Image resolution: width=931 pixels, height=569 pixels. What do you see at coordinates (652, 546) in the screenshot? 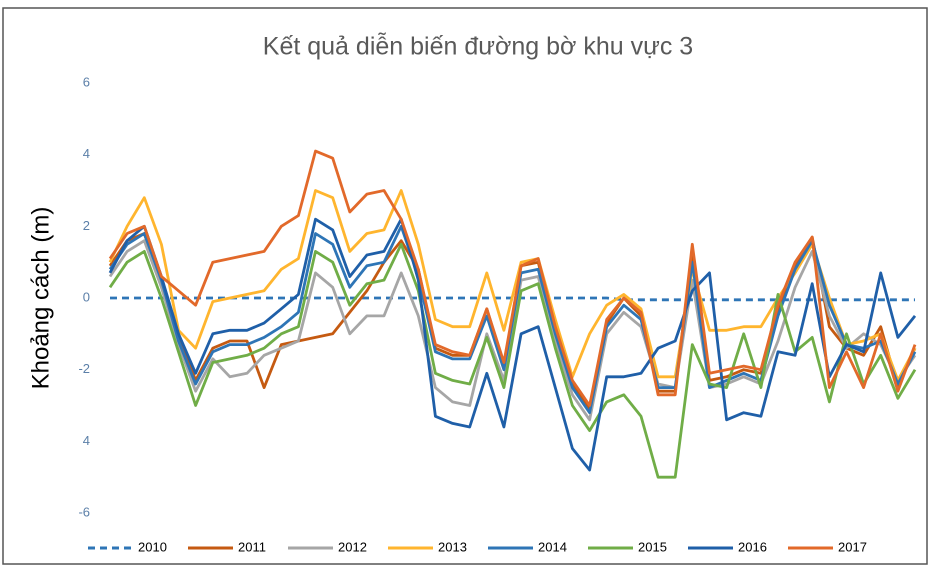
I see `legend-label: 2015` at bounding box center [652, 546].